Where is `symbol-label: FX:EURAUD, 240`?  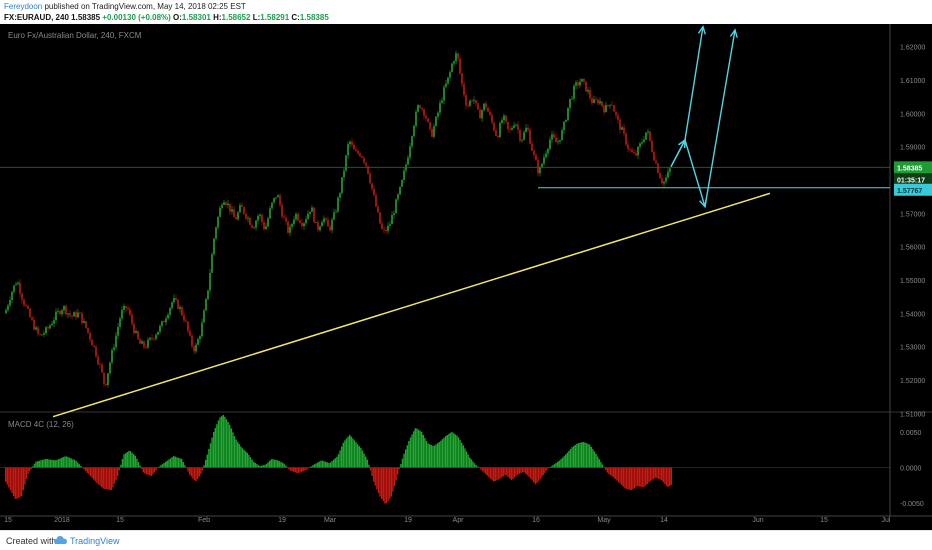 symbol-label: FX:EURAUD, 240 is located at coordinates (36, 17).